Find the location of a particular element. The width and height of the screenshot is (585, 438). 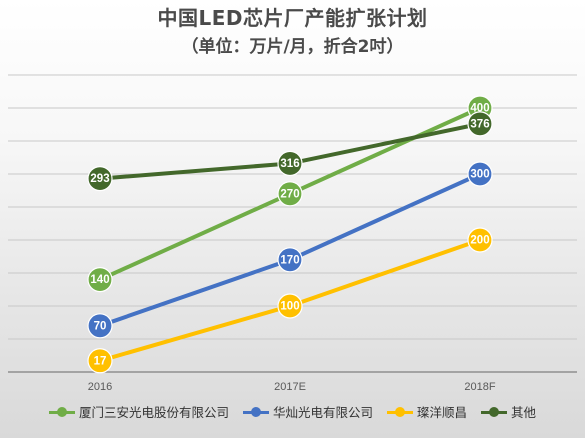

data-label: 140 is located at coordinates (99, 280).